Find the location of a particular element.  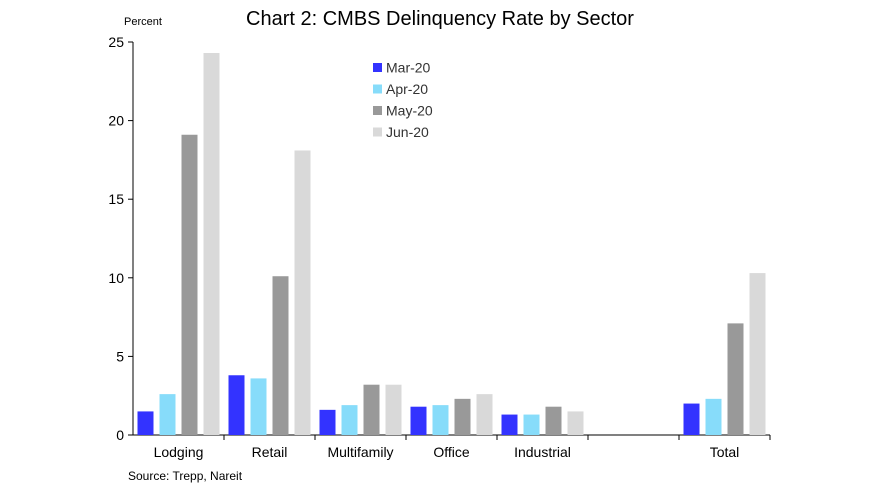

y-tick-label: 25 is located at coordinates (116, 42).